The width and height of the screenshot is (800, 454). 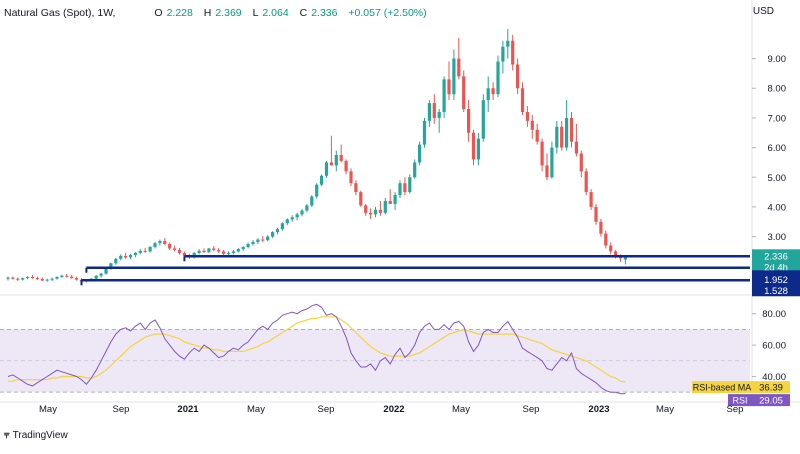 I want to click on brand-name: TradingView, so click(x=40, y=435).